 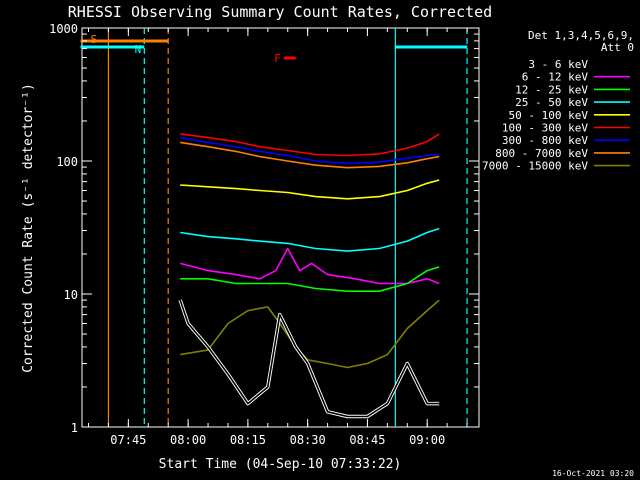 What do you see at coordinates (545, 140) in the screenshot?
I see `legend-label: 300 - 800 keV` at bounding box center [545, 140].